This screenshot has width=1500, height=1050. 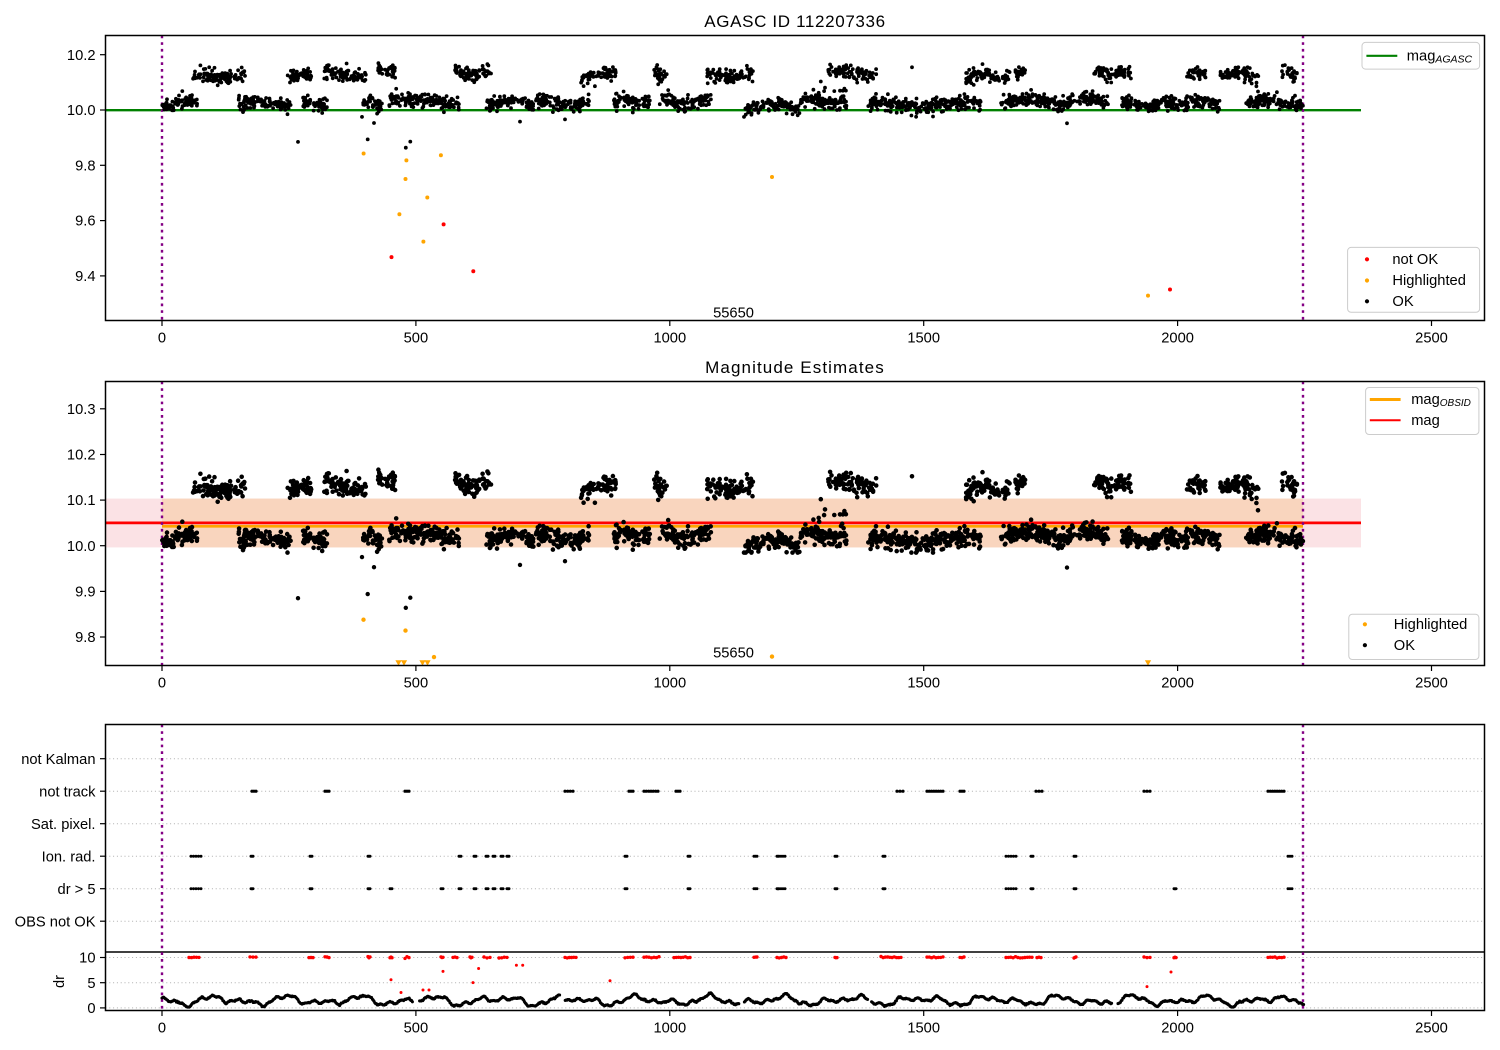 What do you see at coordinates (67, 792) in the screenshot?
I see `svg-text: not track` at bounding box center [67, 792].